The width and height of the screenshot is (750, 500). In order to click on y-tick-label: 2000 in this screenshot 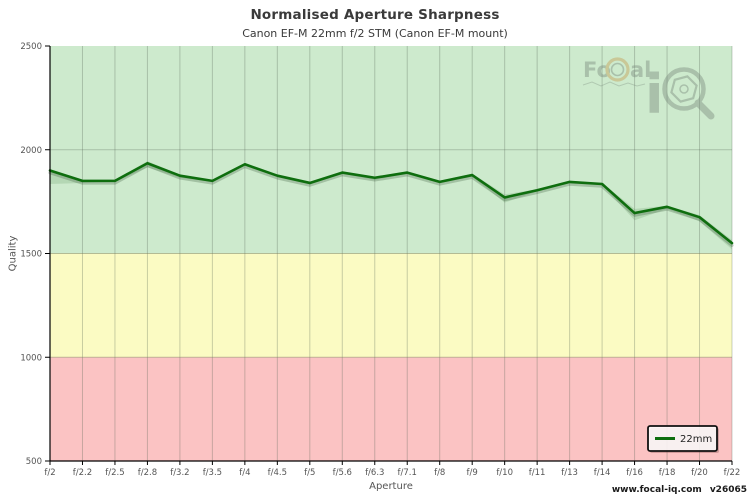, I will do `click(31, 151)`.